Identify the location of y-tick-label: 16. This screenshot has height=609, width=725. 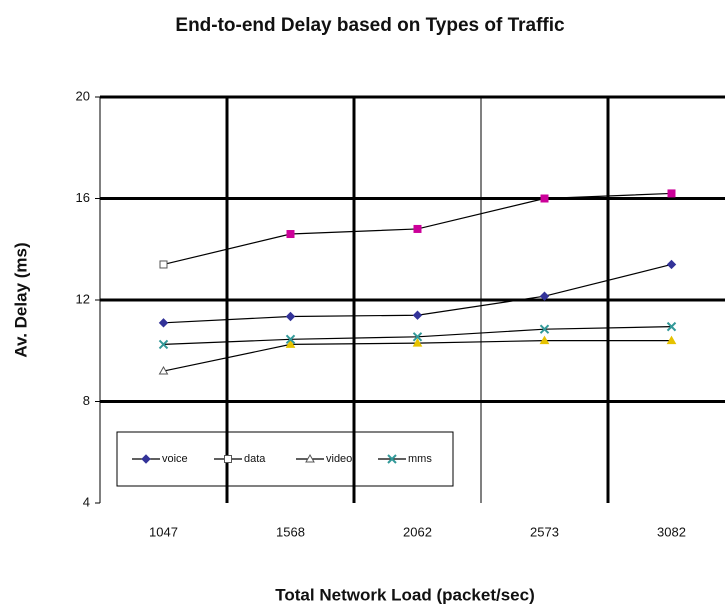
(83, 197).